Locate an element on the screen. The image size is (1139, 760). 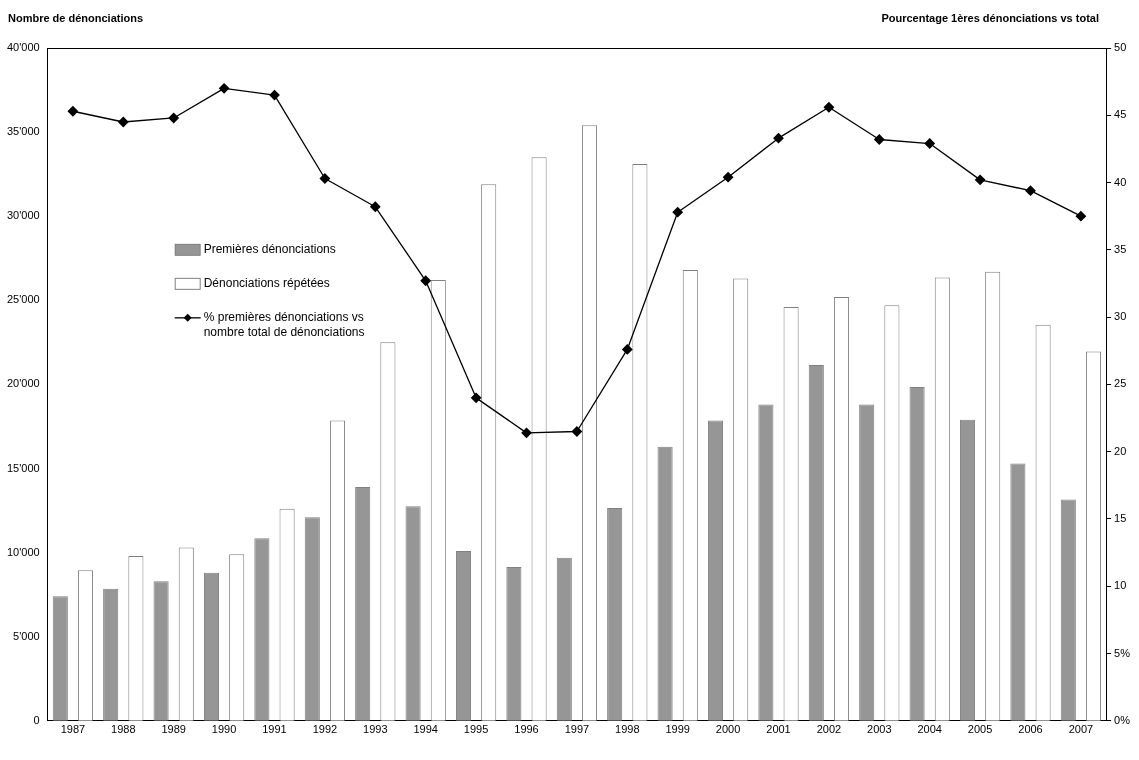
x-tick-label: 1996 is located at coordinates (526, 729).